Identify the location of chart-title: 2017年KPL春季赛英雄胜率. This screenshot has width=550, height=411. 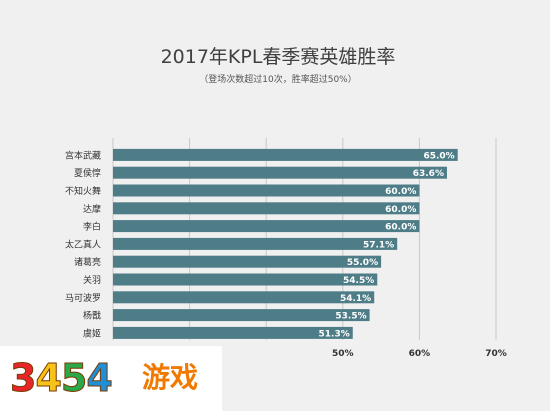
(278, 57).